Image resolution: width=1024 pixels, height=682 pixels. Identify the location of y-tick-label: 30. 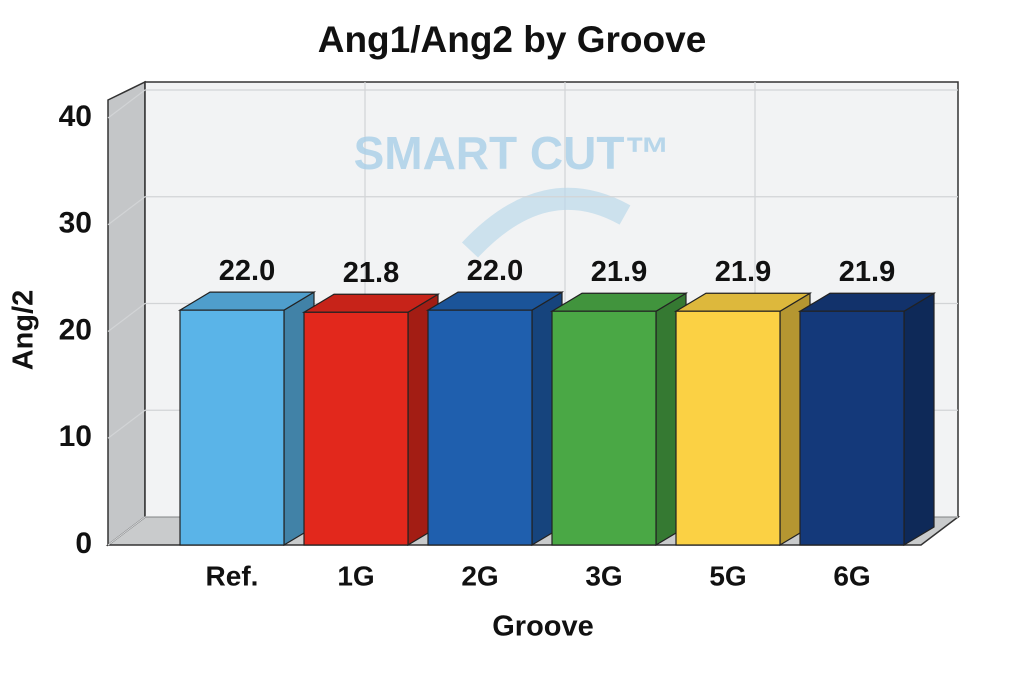
(75, 223).